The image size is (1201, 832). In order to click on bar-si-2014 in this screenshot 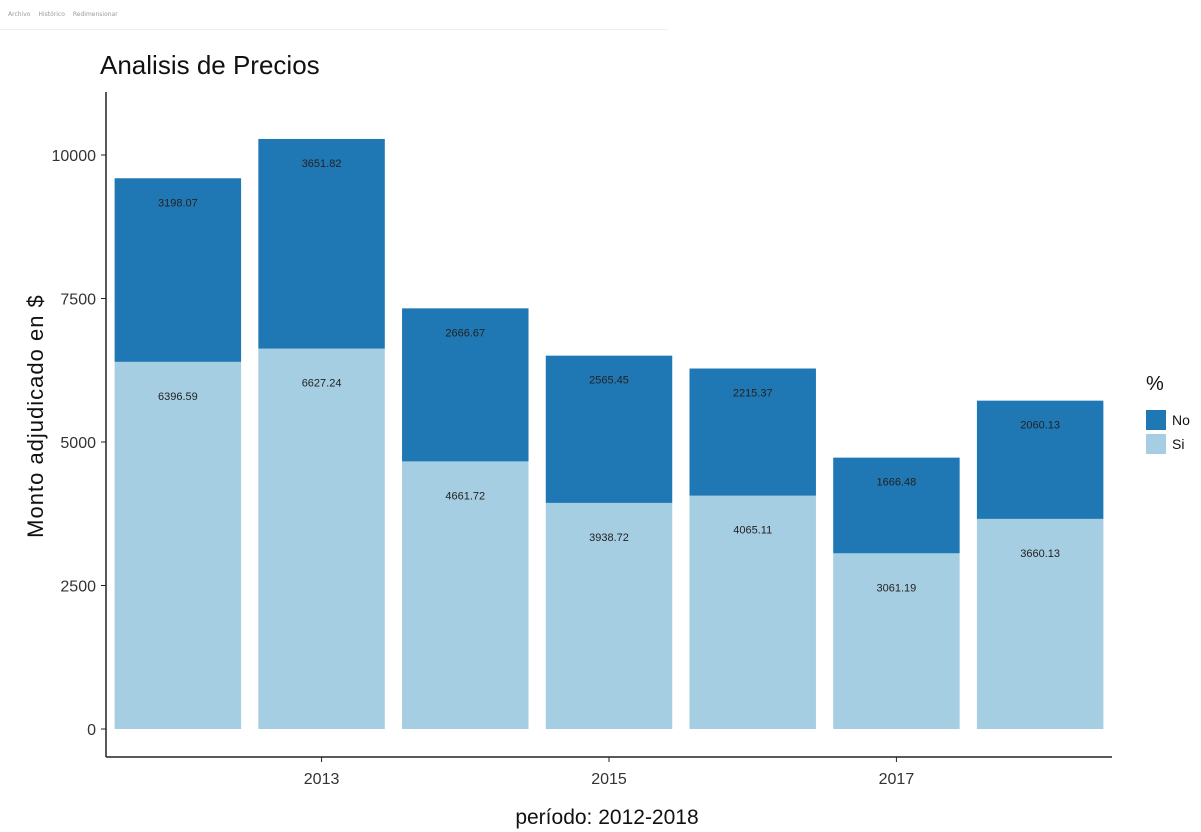, I will do `click(465, 595)`.